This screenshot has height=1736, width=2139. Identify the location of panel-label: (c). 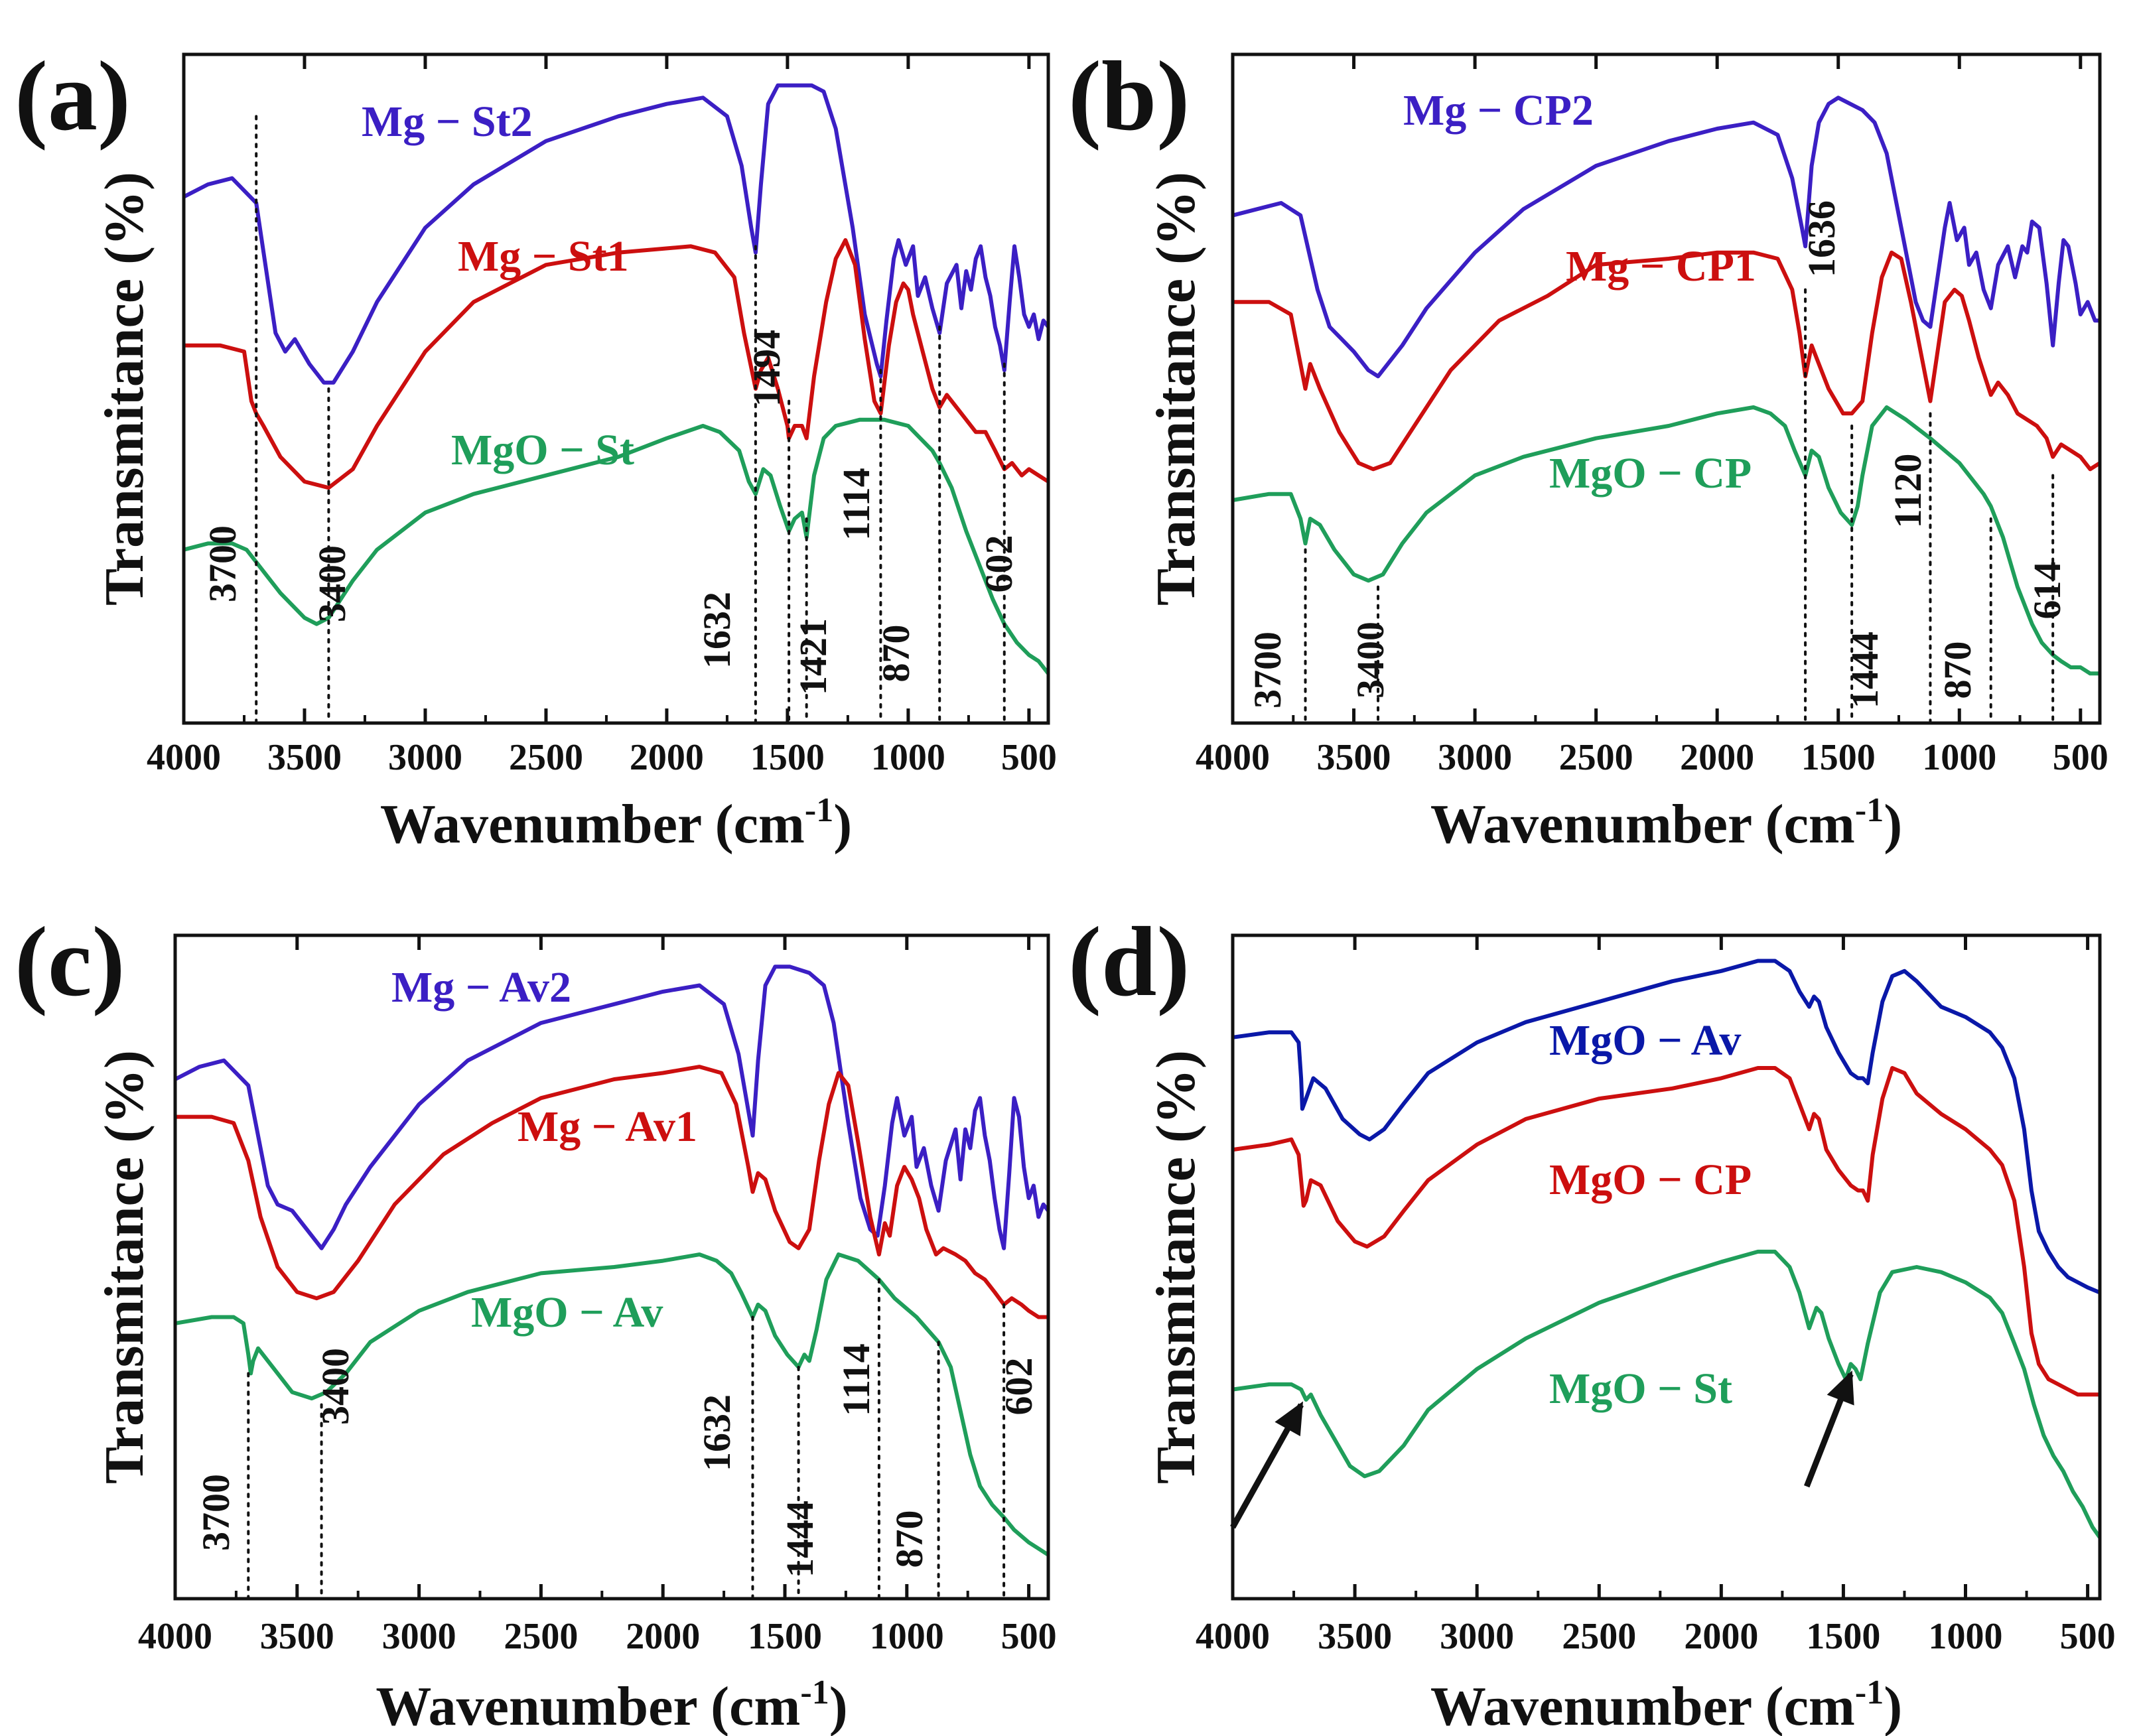
(70, 962).